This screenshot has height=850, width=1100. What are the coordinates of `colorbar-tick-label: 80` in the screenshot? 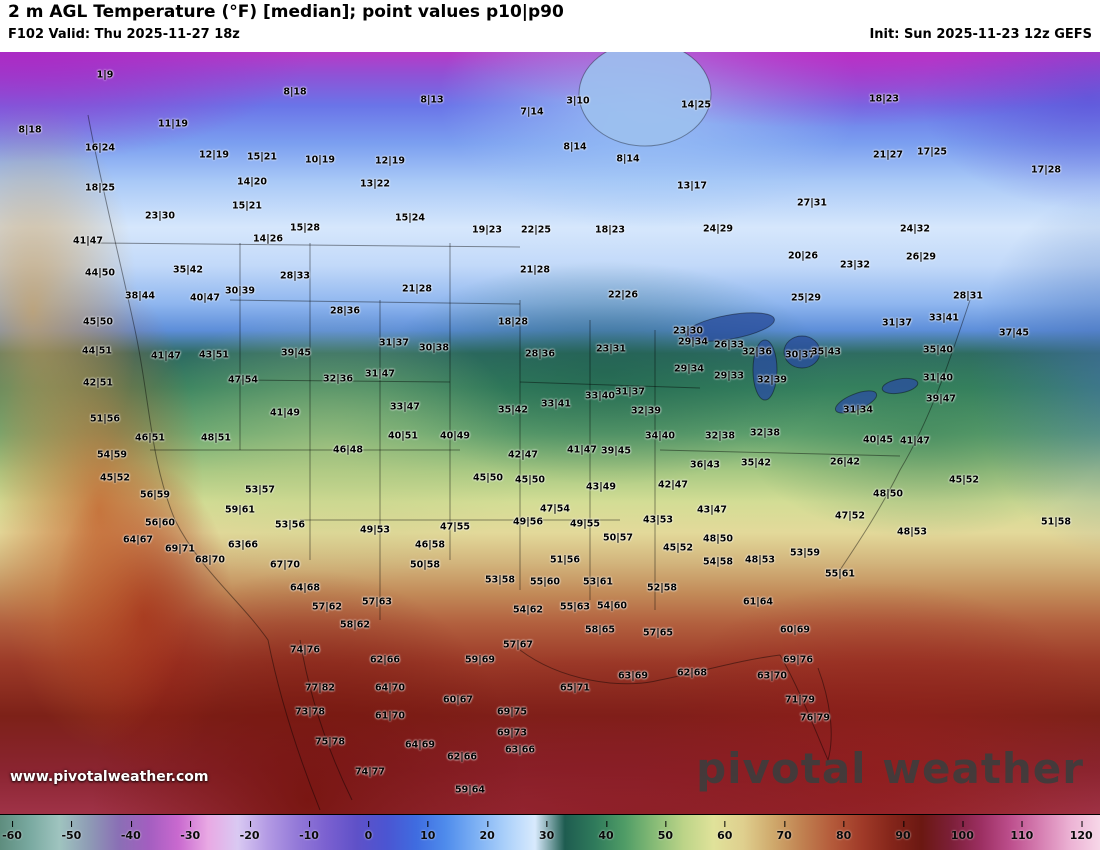 It's located at (843, 831).